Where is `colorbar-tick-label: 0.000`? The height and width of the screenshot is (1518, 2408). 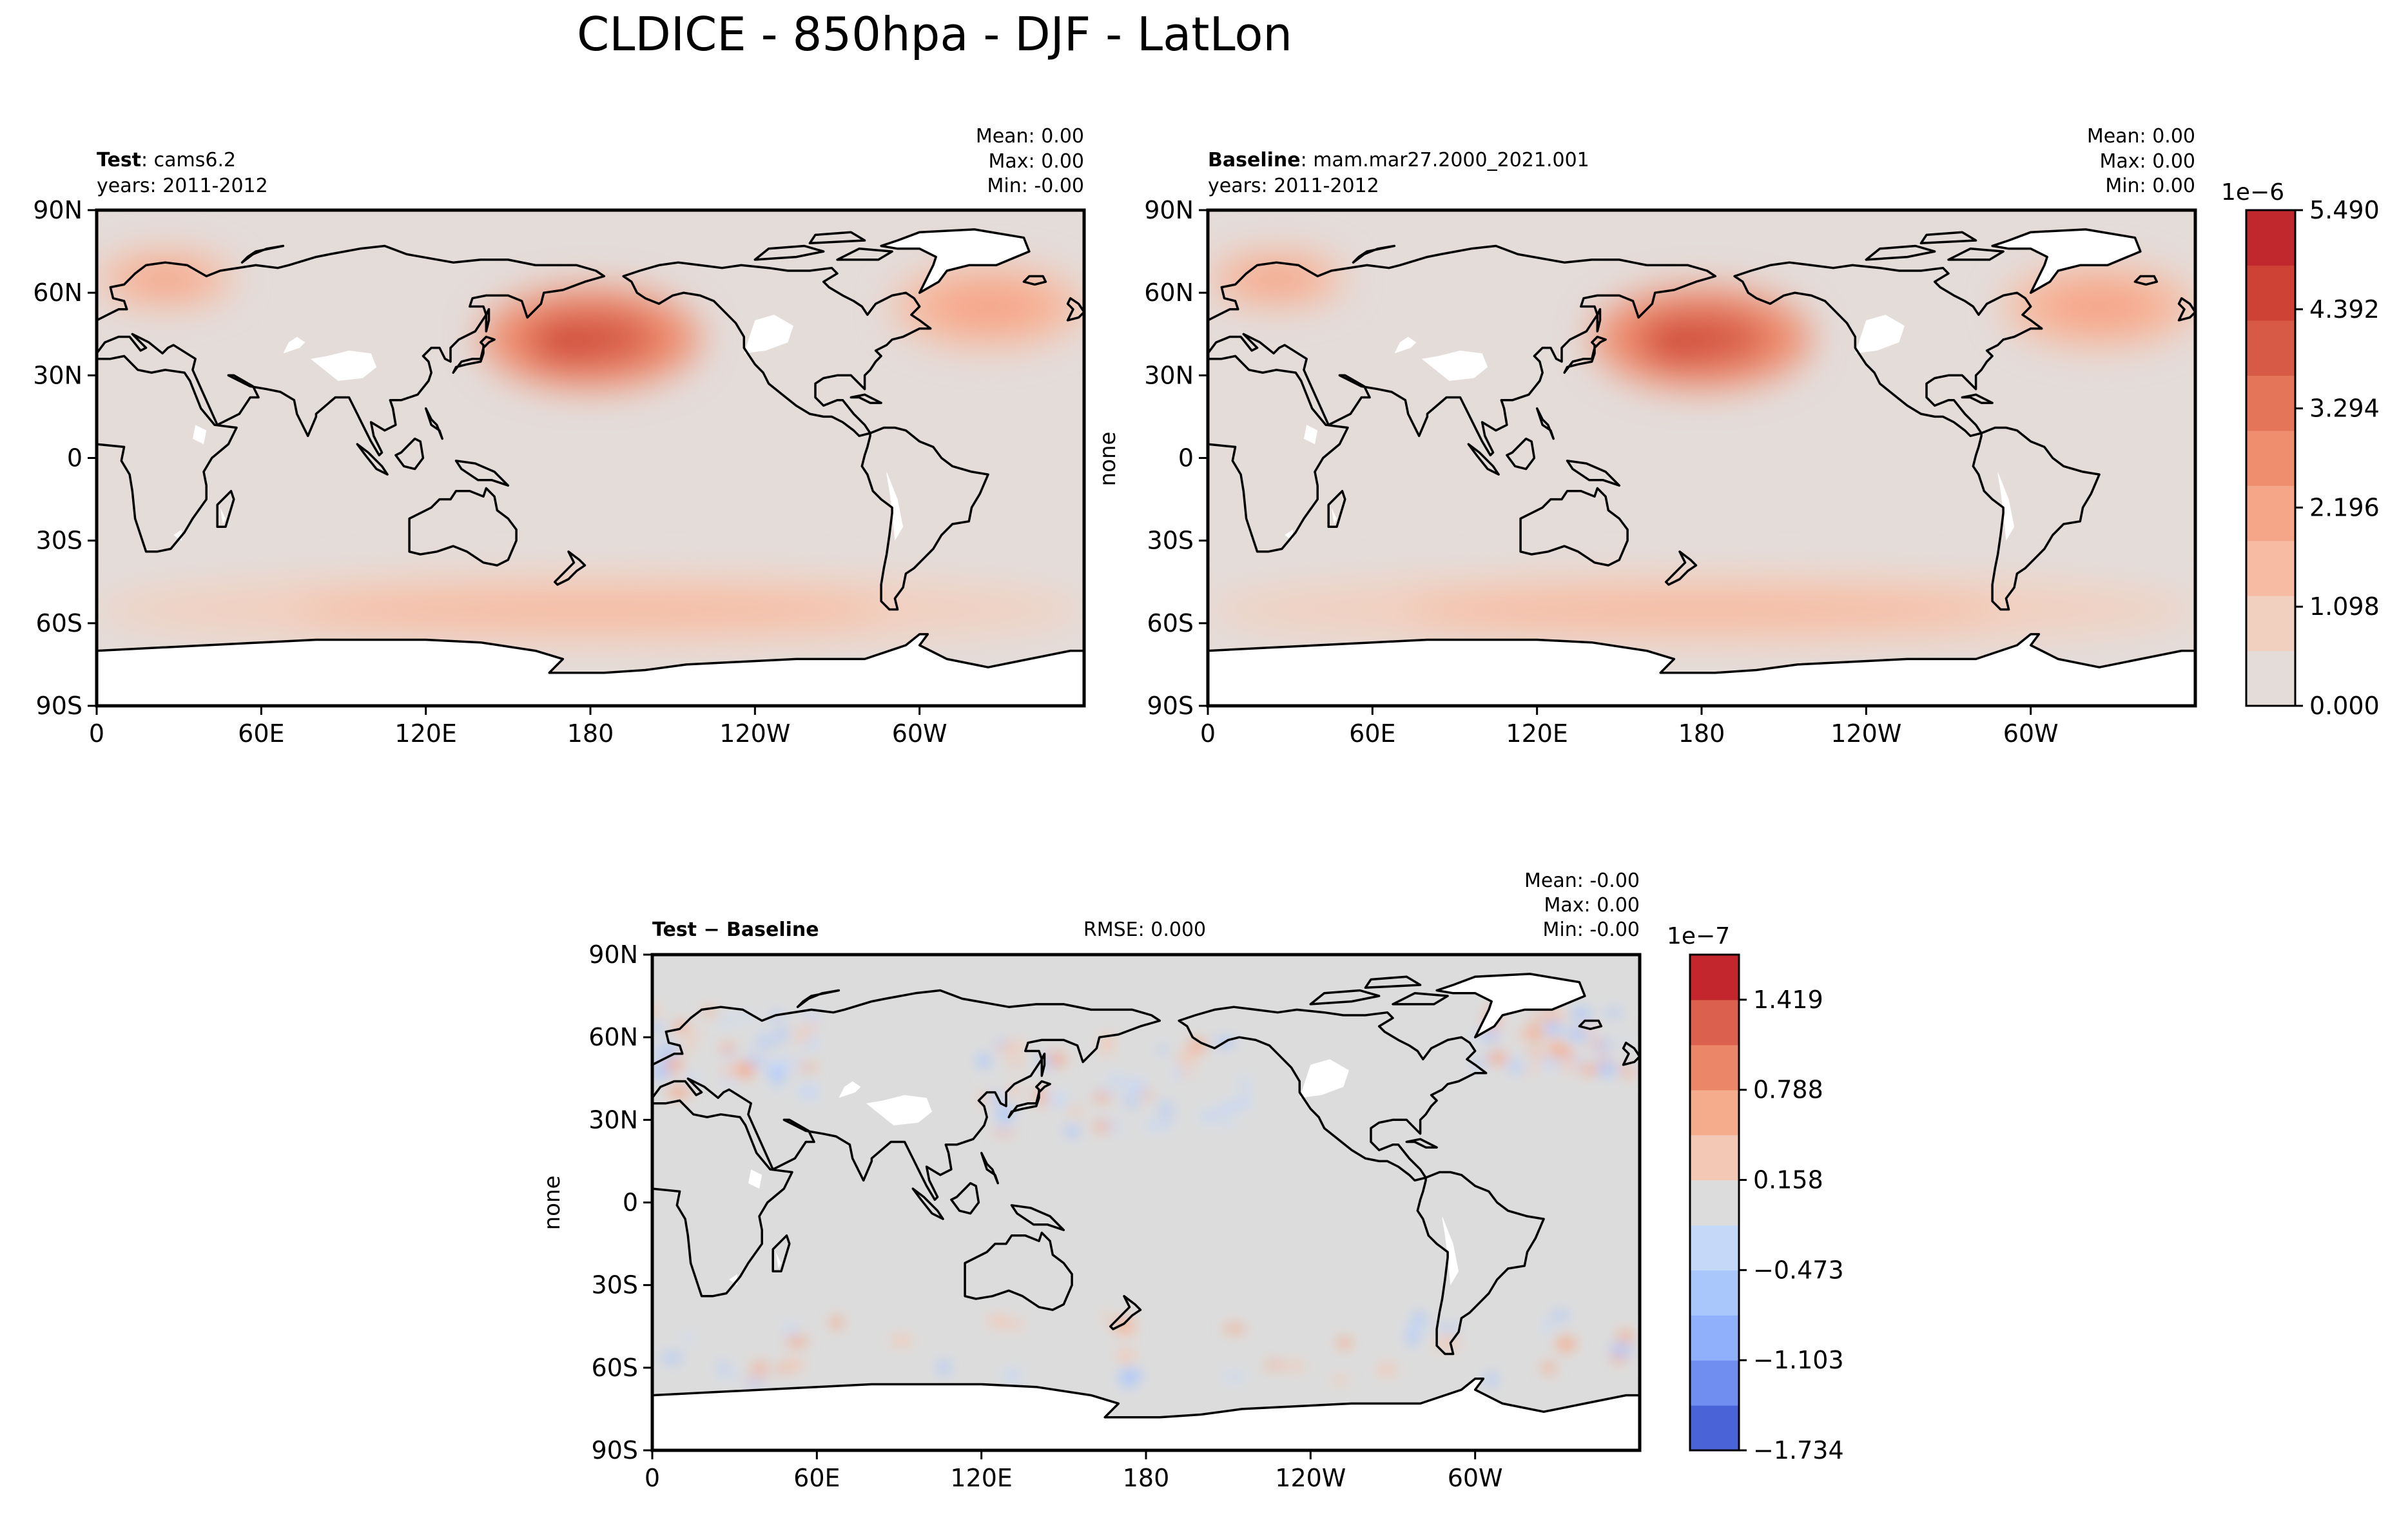 colorbar-tick-label: 0.000 is located at coordinates (2344, 706).